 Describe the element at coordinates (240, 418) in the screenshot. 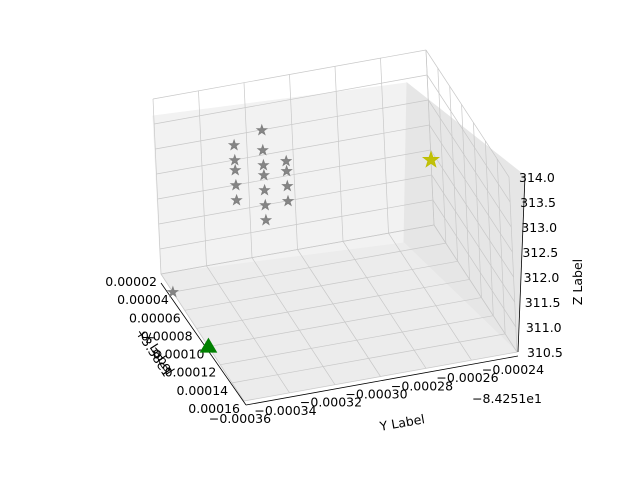

I see `y-tick-label: −0.00036` at that location.